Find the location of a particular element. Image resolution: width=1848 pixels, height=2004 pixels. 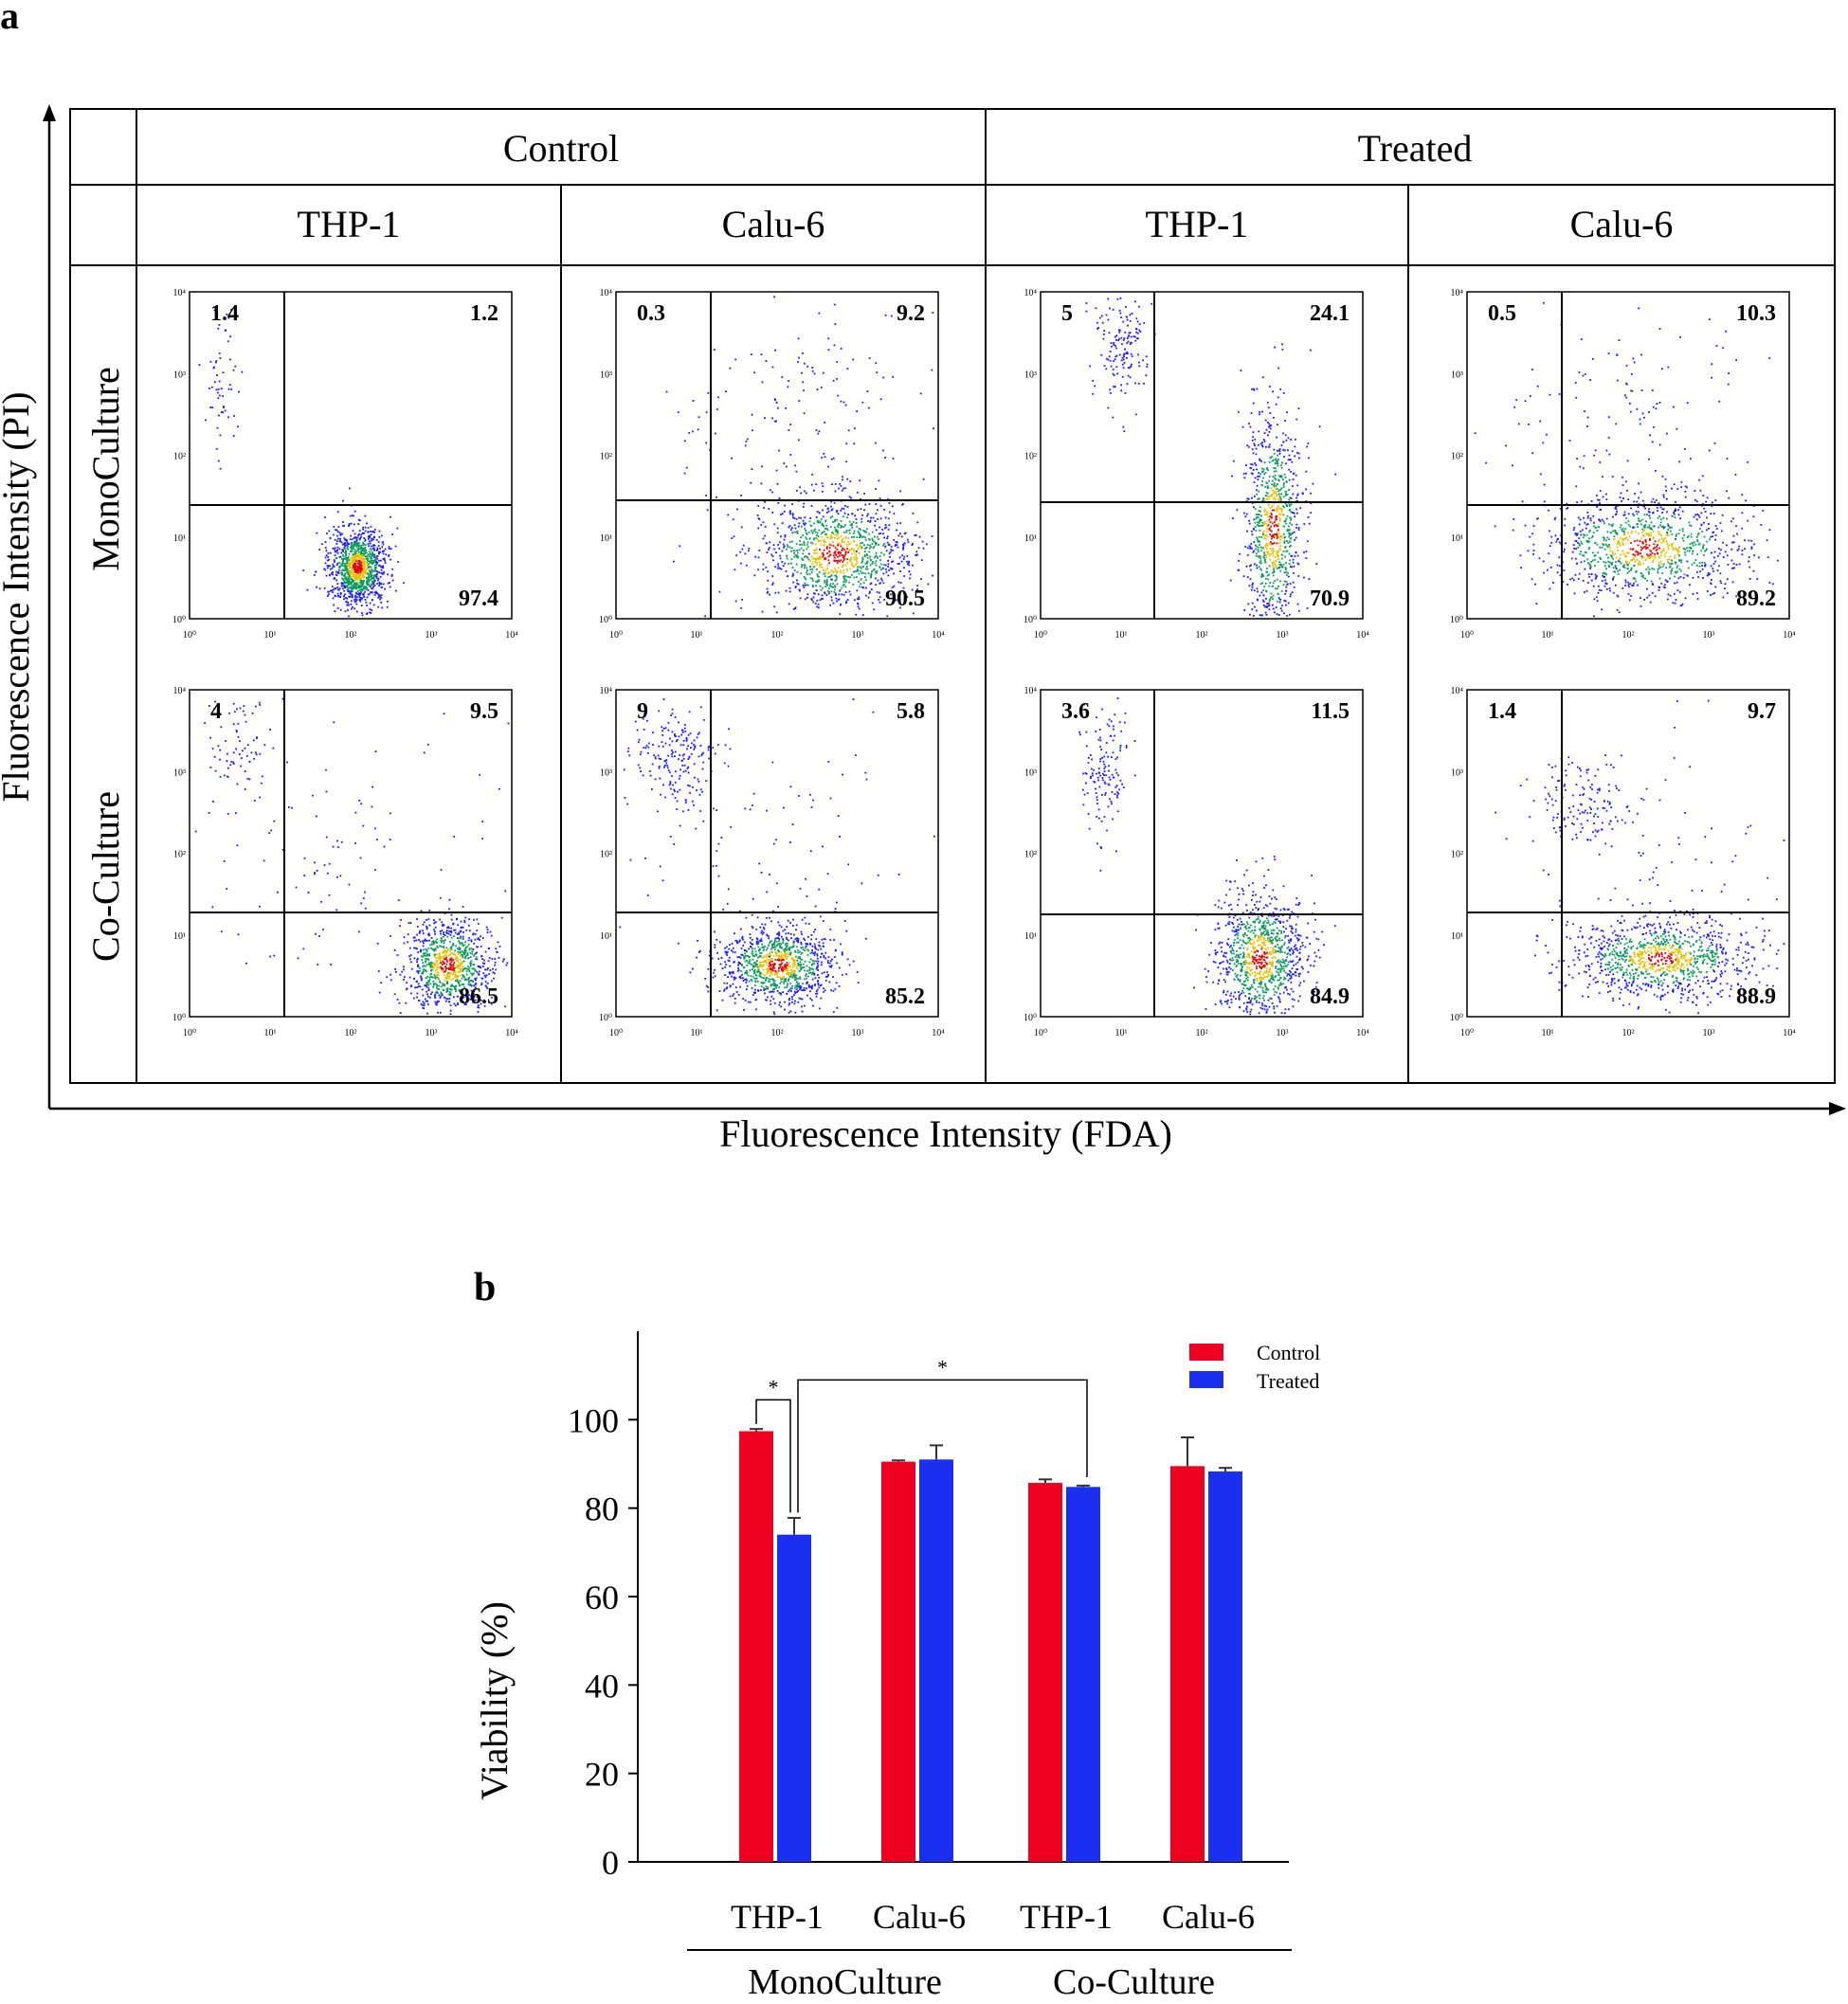

quadrant-upper-left-value: 5 is located at coordinates (1067, 314).